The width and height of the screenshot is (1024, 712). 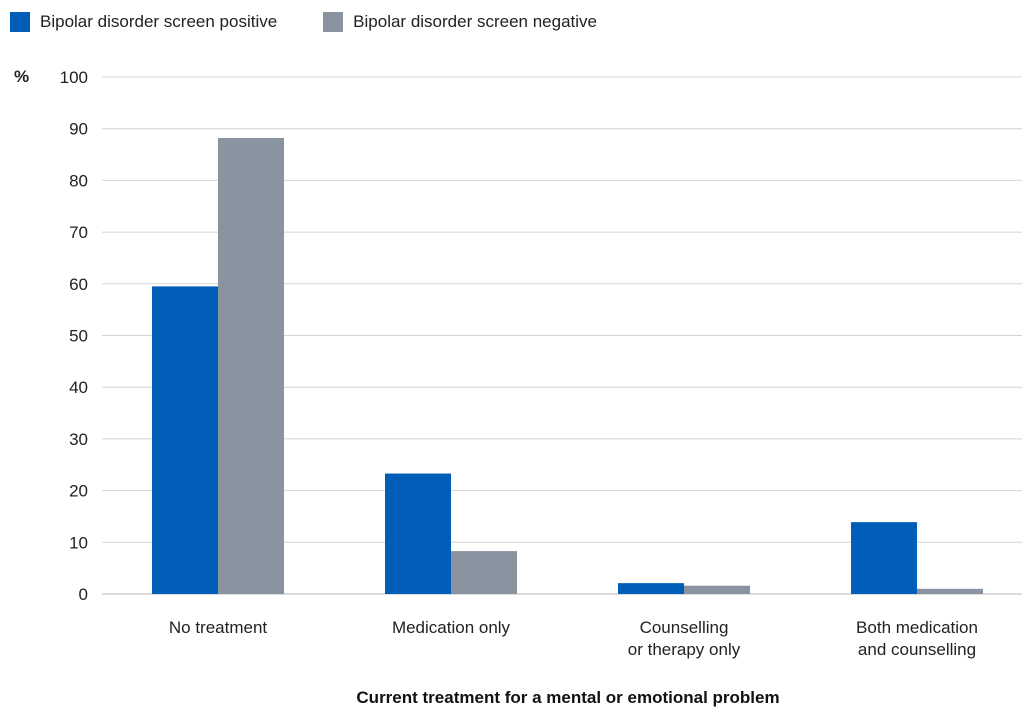 What do you see at coordinates (78, 542) in the screenshot?
I see `y-tick-label: 10` at bounding box center [78, 542].